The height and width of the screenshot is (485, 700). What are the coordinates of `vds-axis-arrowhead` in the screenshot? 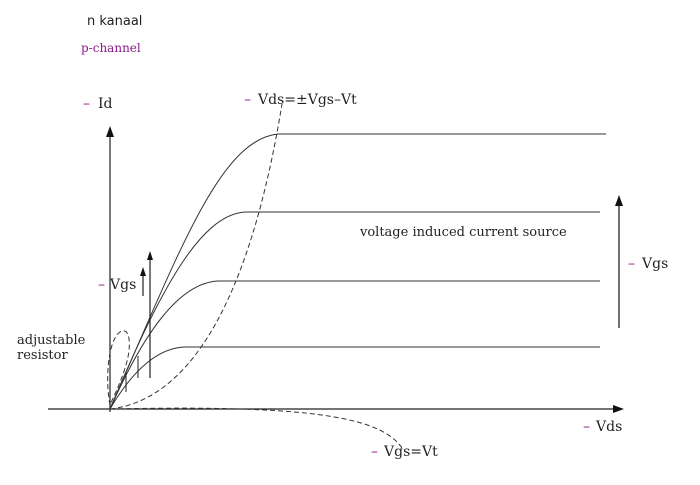 It's located at (618, 409).